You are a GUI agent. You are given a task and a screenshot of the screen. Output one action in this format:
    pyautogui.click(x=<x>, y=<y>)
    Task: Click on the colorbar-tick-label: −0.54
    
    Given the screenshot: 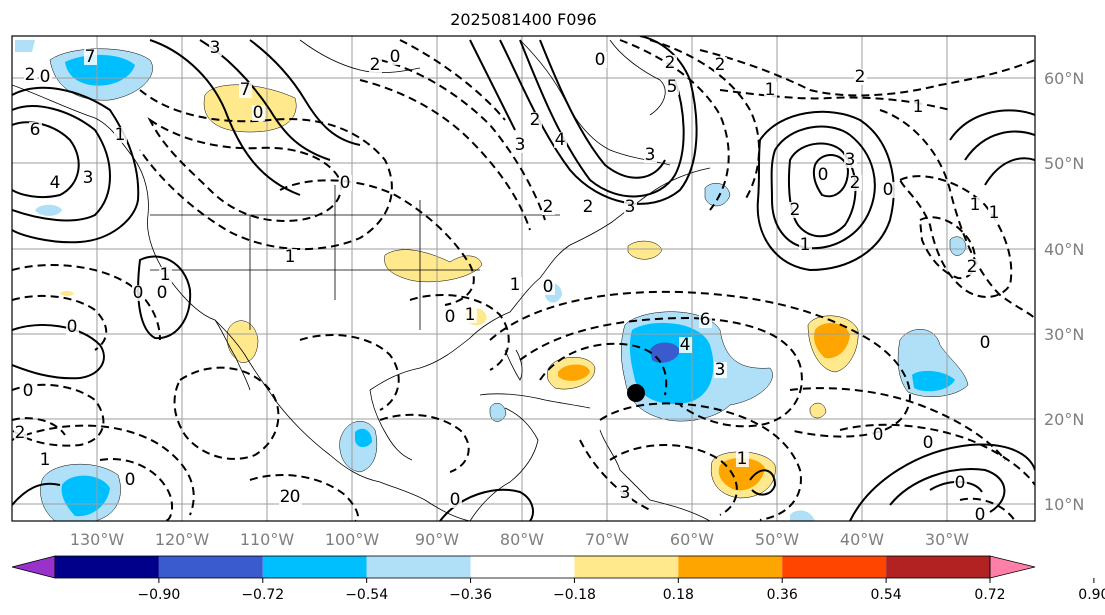 What is the action you would take?
    pyautogui.click(x=366, y=595)
    